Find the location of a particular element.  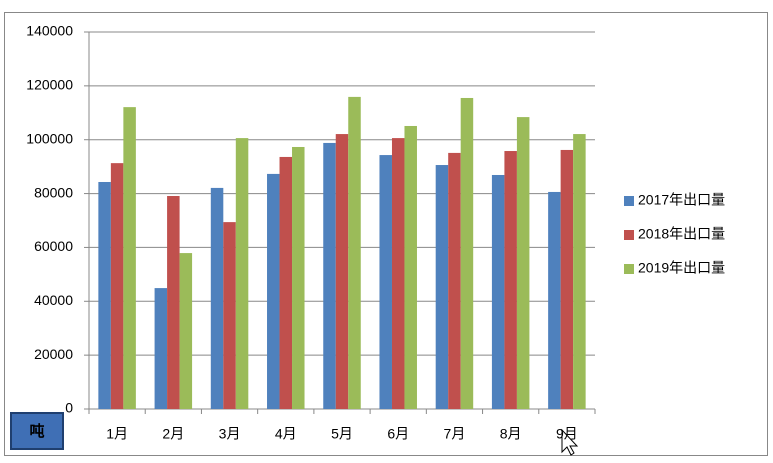

legend-label: 2018年出口量 is located at coordinates (681, 234).